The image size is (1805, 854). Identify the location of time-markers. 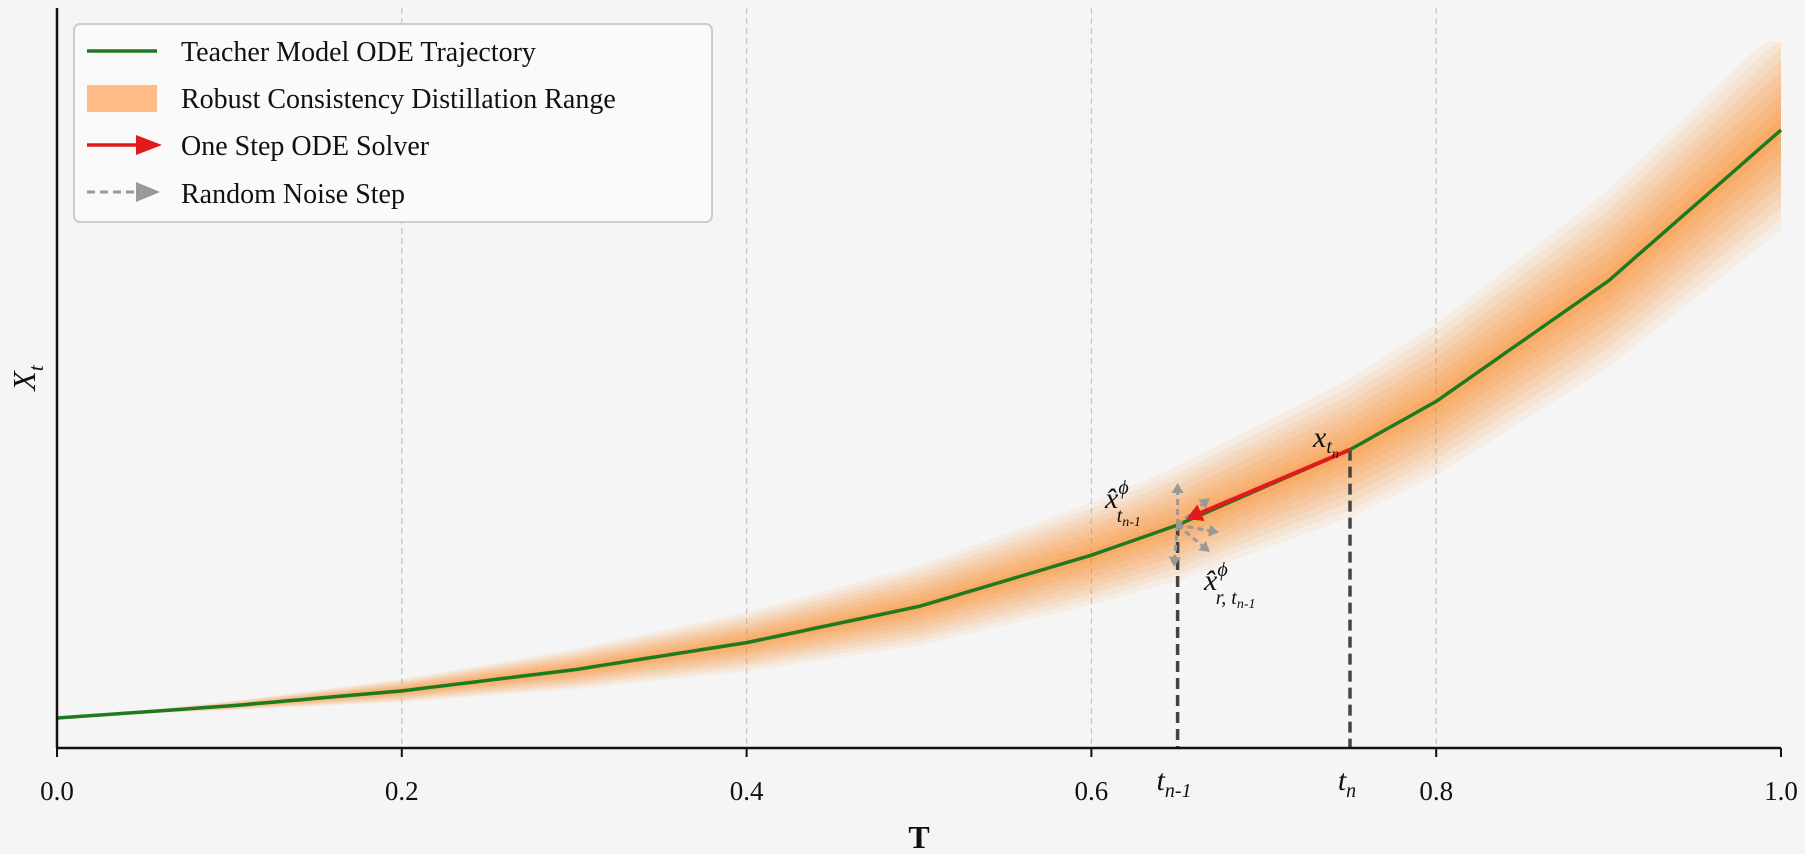
(1263, 598).